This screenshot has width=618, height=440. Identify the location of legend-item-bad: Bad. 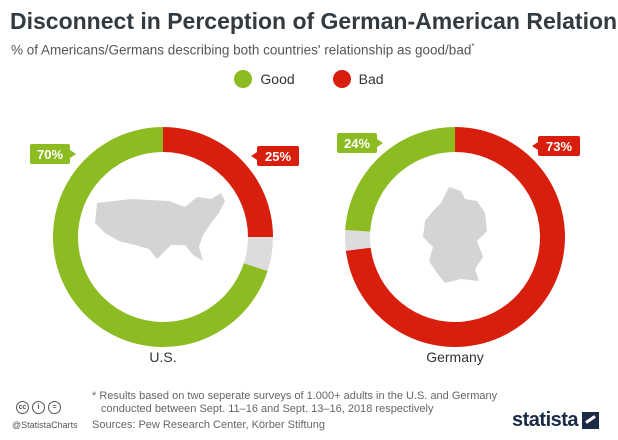
(358, 79).